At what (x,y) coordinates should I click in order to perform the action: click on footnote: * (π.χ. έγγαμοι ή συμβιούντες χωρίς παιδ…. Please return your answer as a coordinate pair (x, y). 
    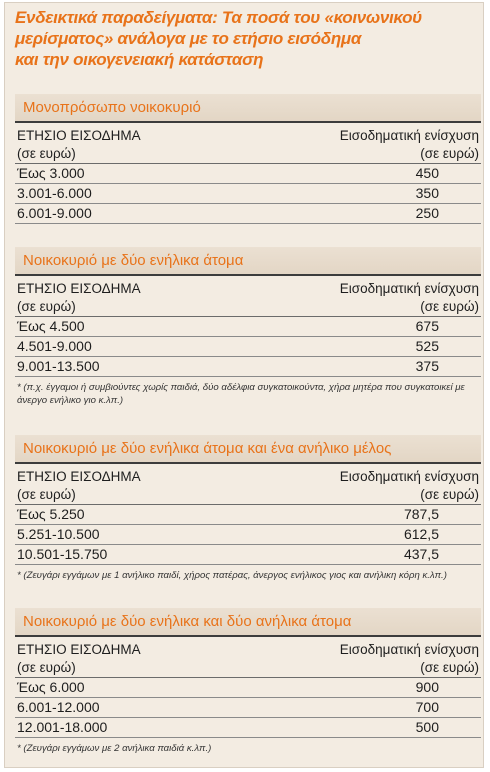
    Looking at the image, I should click on (241, 394).